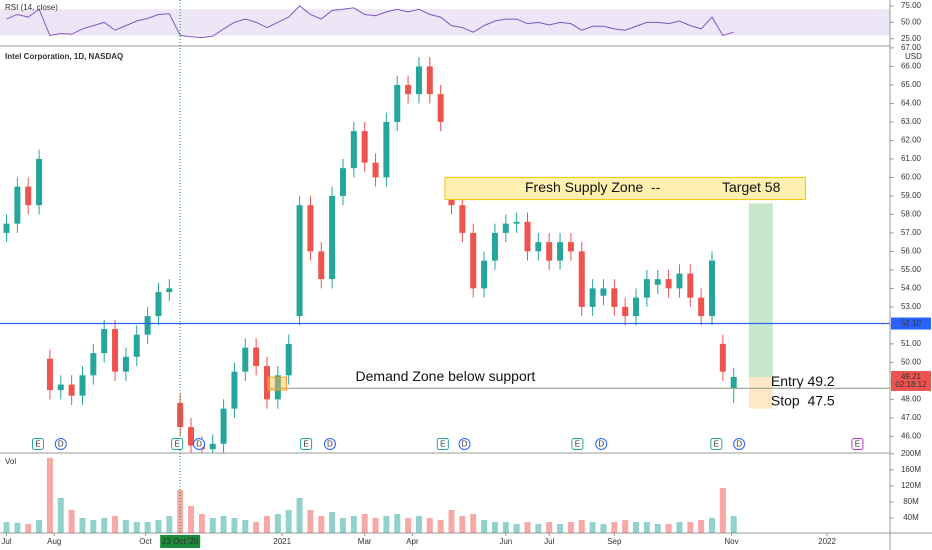 The height and width of the screenshot is (550, 932). Describe the element at coordinates (911, 469) in the screenshot. I see `y-tick-label: 160M` at that location.